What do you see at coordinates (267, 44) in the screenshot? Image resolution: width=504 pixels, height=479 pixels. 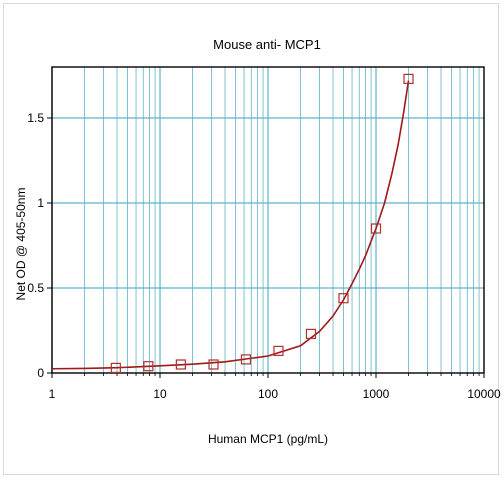 I see `chart-title: Mouse anti- MCP1` at bounding box center [267, 44].